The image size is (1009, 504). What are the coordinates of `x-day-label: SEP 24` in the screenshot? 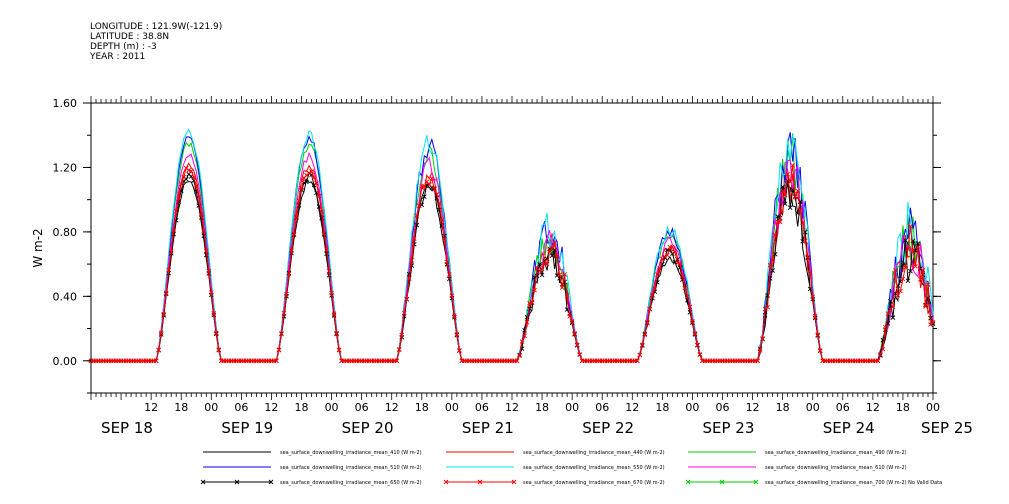 It's located at (849, 428).